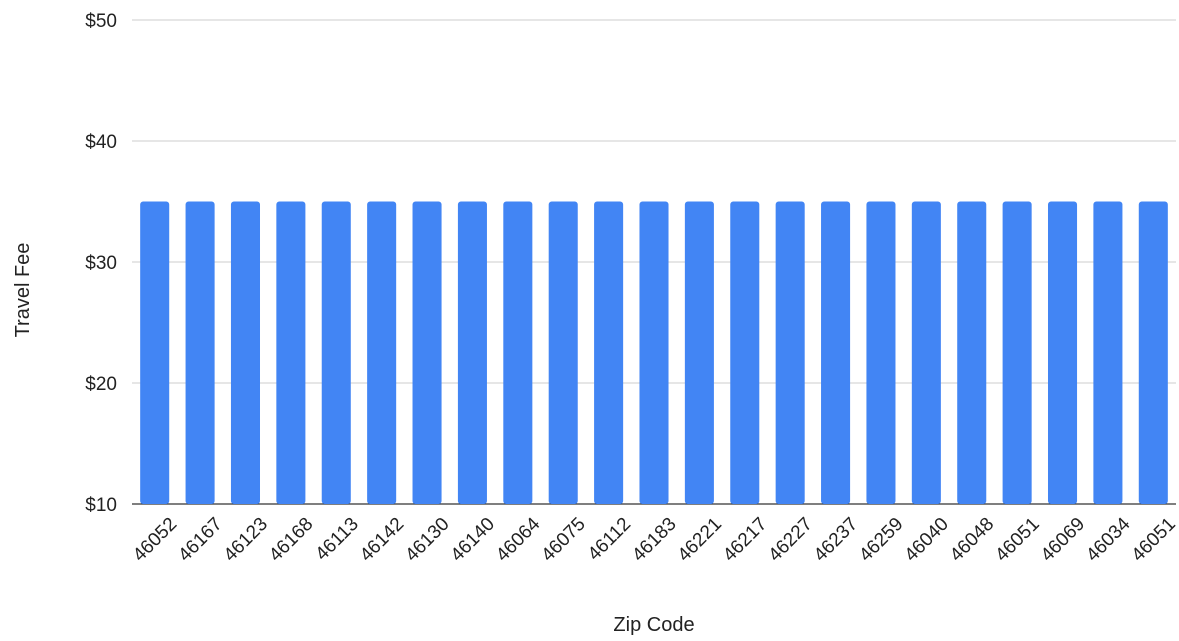 The height and width of the screenshot is (641, 1179). I want to click on y-tick-label: $40, so click(101, 142).